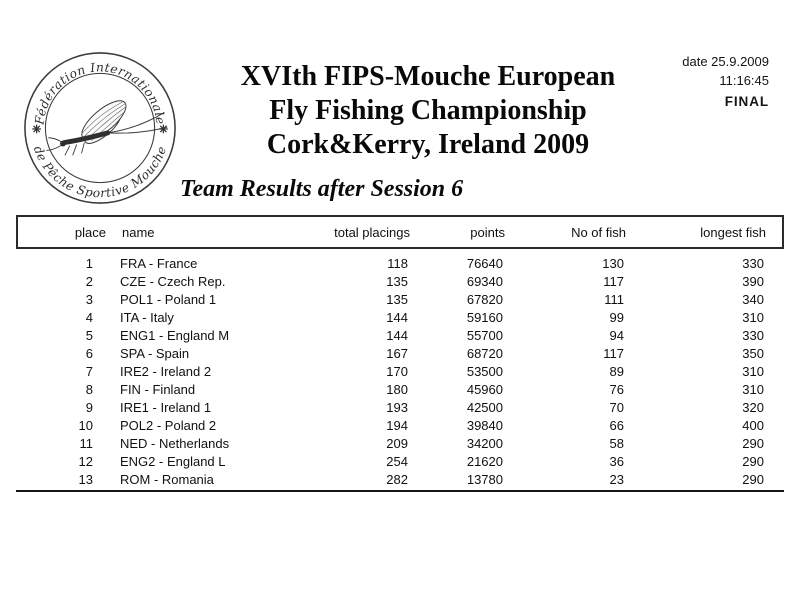  I want to click on title-line-2: Fly Fishing Championship, so click(428, 110).